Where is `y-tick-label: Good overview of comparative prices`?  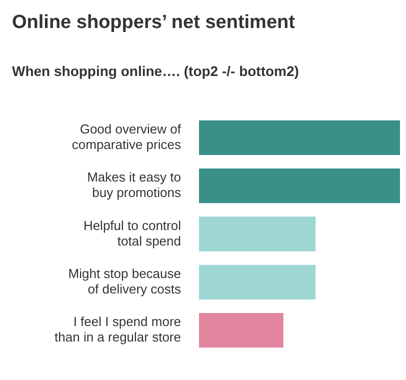
y-tick-label: Good overview of comparative prices is located at coordinates (127, 136).